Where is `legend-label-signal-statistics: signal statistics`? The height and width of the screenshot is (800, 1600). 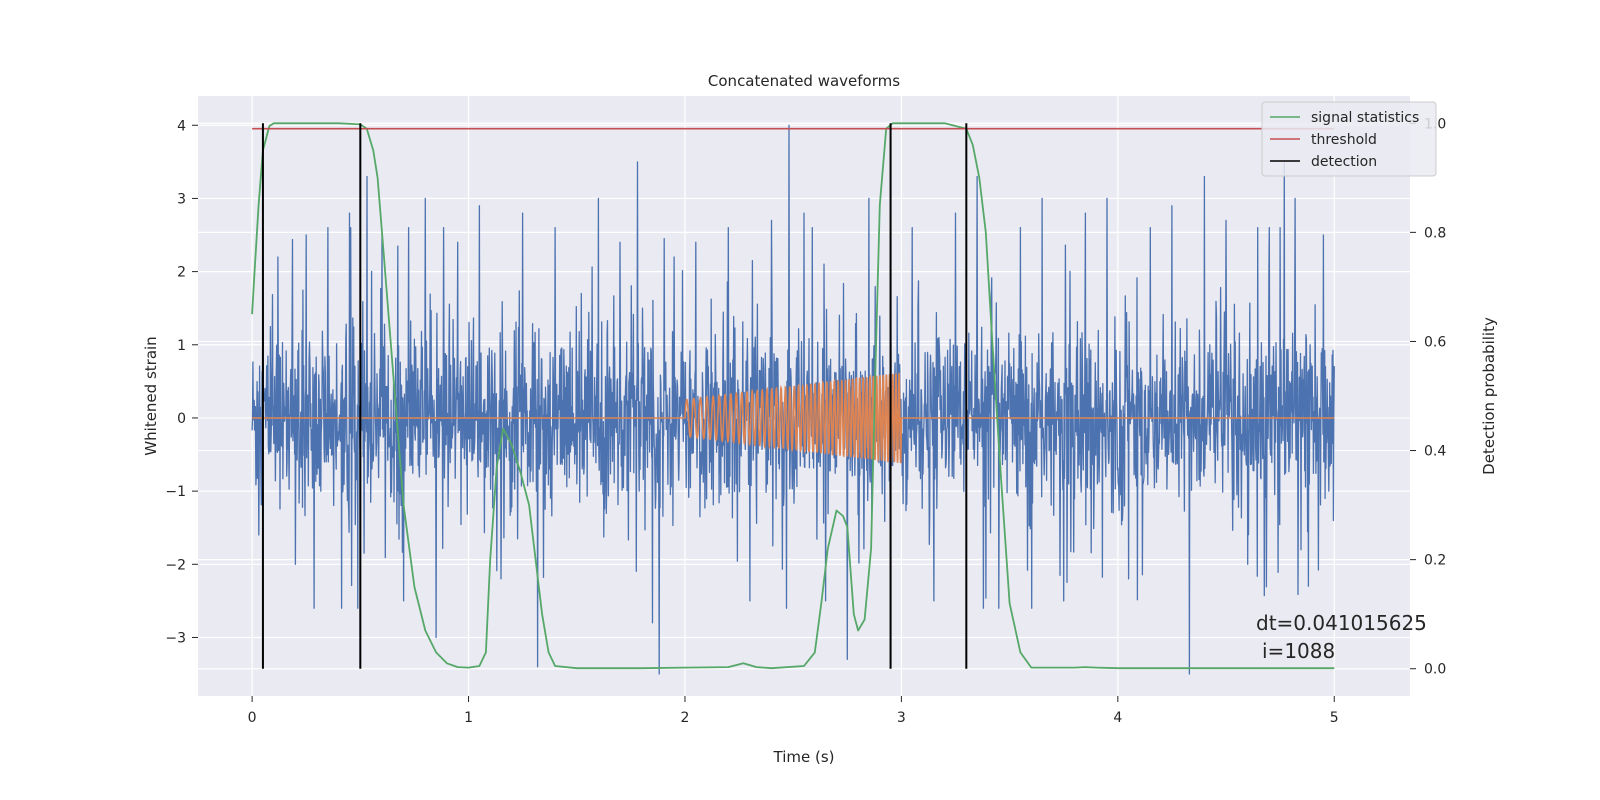 legend-label-signal-statistics: signal statistics is located at coordinates (1365, 118).